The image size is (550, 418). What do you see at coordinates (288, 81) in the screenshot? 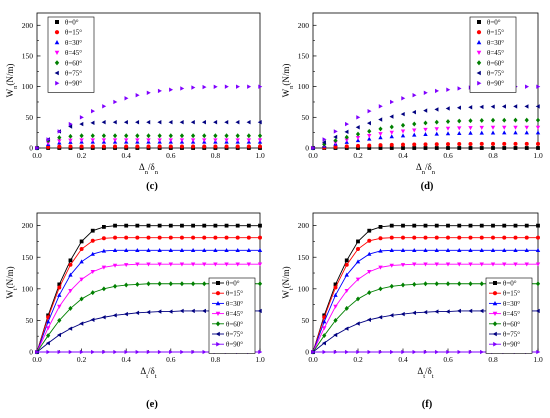
I see `y-axis-title: Wn(N/m)` at bounding box center [288, 81].